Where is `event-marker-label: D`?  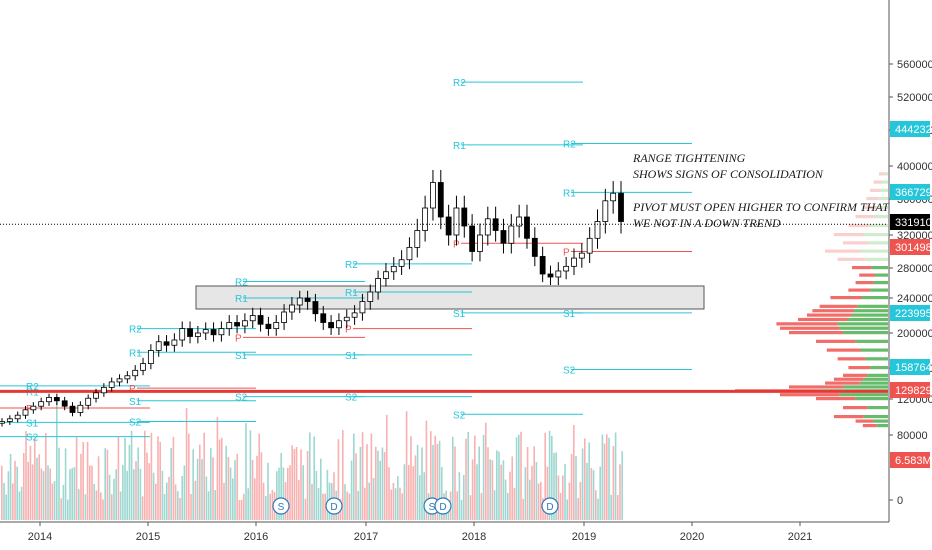
event-marker-label: D is located at coordinates (549, 507).